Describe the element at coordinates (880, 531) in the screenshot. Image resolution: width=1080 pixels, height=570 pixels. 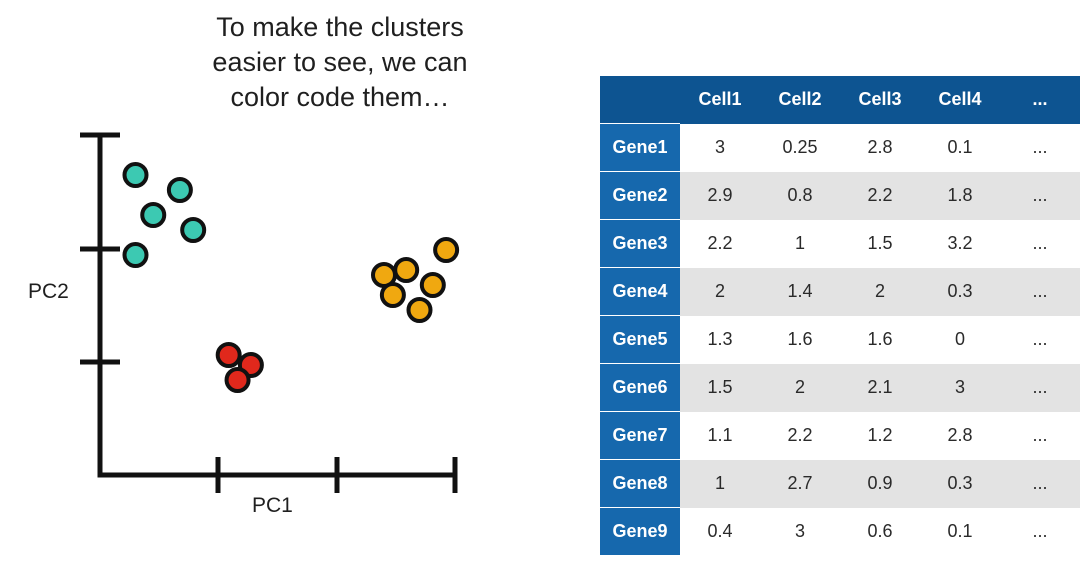
I see `table-cell: 0.6` at that location.